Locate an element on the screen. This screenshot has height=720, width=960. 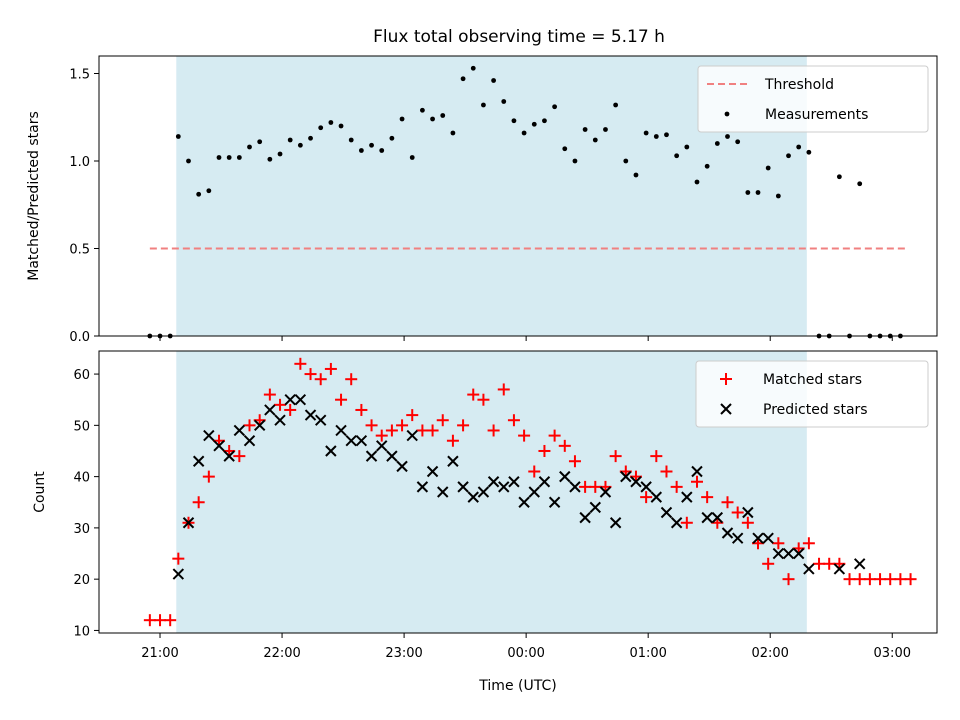
x-tick-label: 22:00 is located at coordinates (281, 653).